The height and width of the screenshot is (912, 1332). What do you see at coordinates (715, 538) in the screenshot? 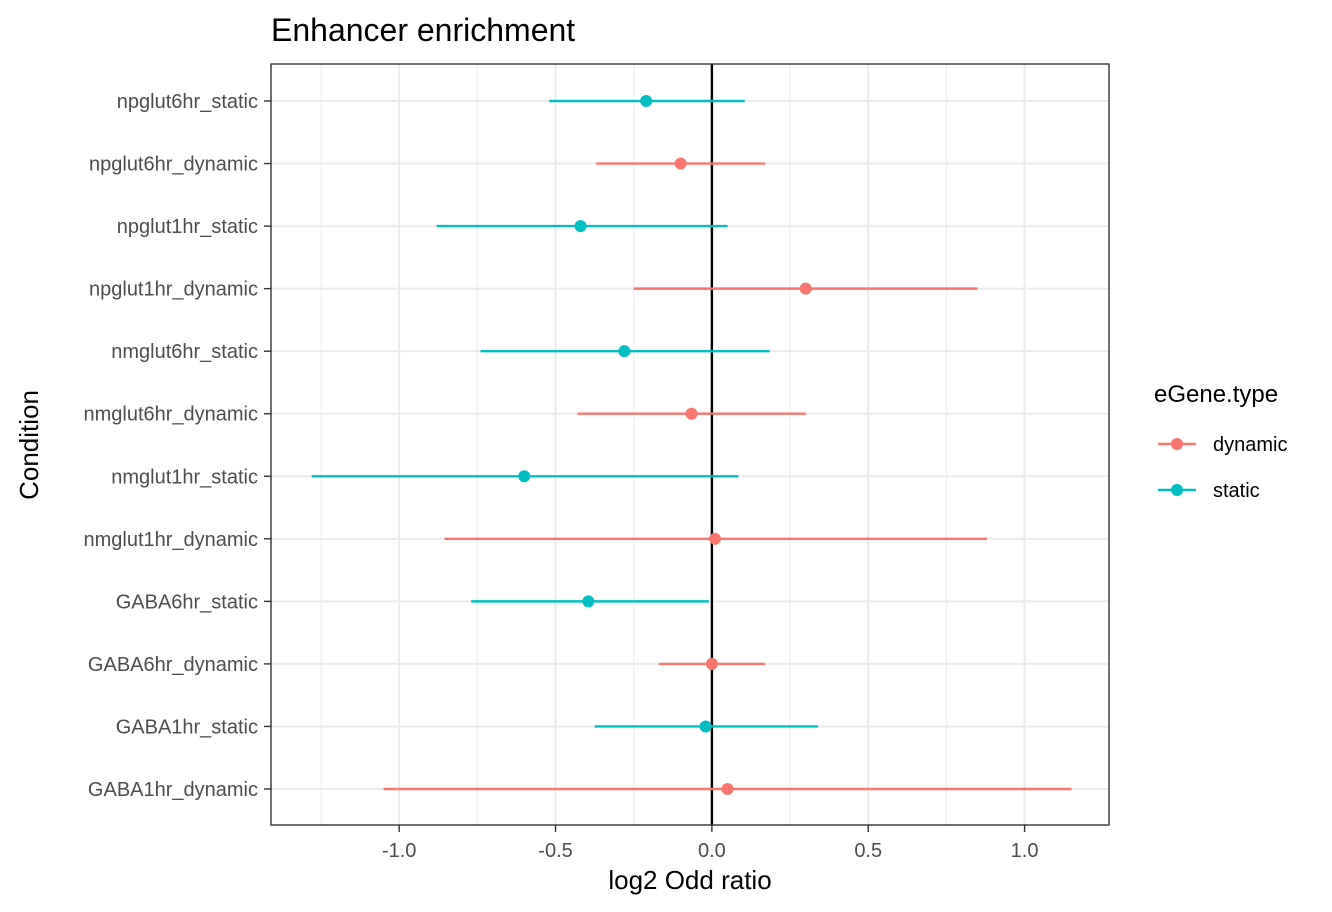
I see `point-nmglut1hr_dynamic` at bounding box center [715, 538].